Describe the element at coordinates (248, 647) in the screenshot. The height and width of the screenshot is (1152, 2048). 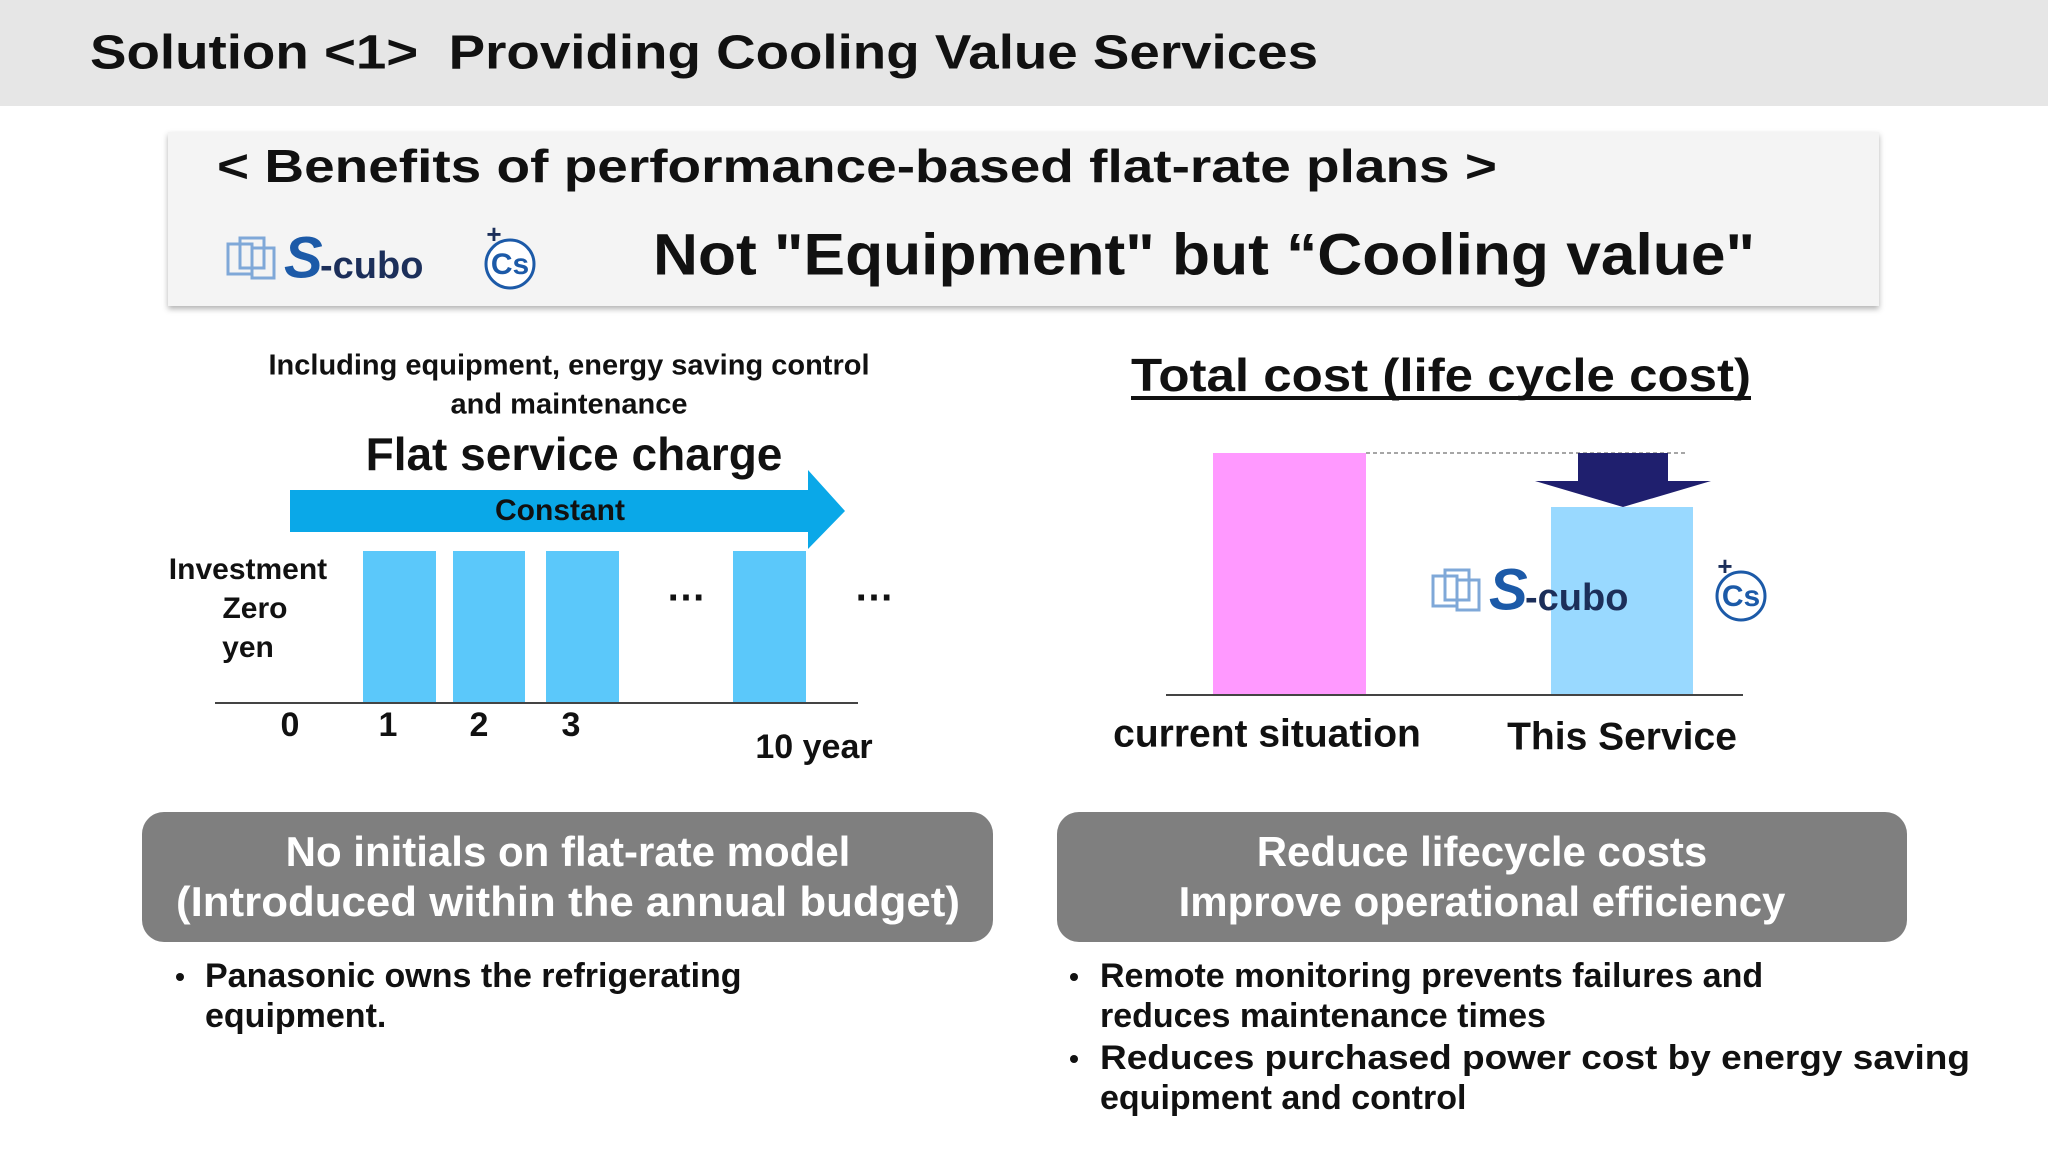
I see `investment-label: yen` at that location.